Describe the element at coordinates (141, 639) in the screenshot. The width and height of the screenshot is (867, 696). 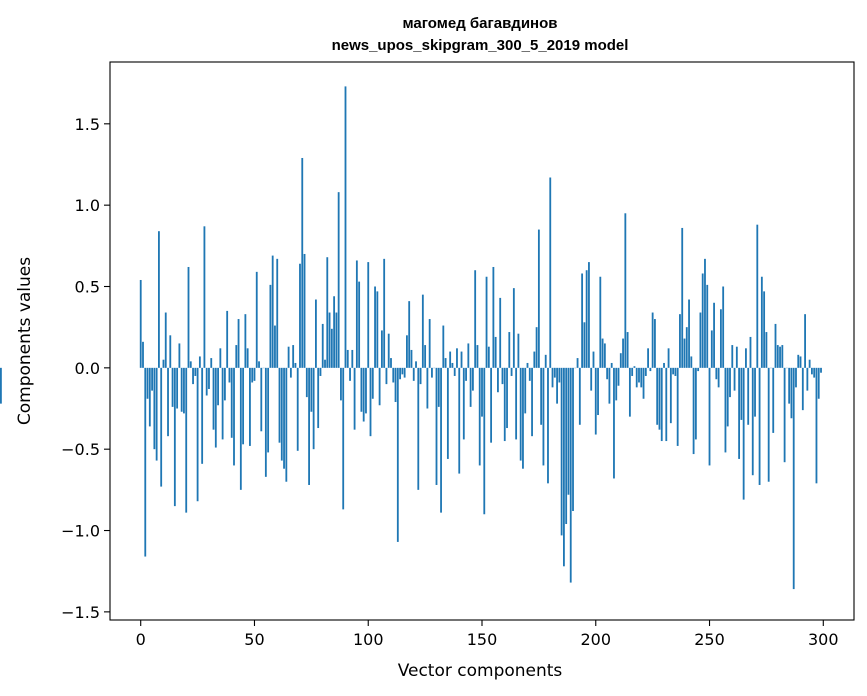
I see `x-tick-label: 0` at that location.